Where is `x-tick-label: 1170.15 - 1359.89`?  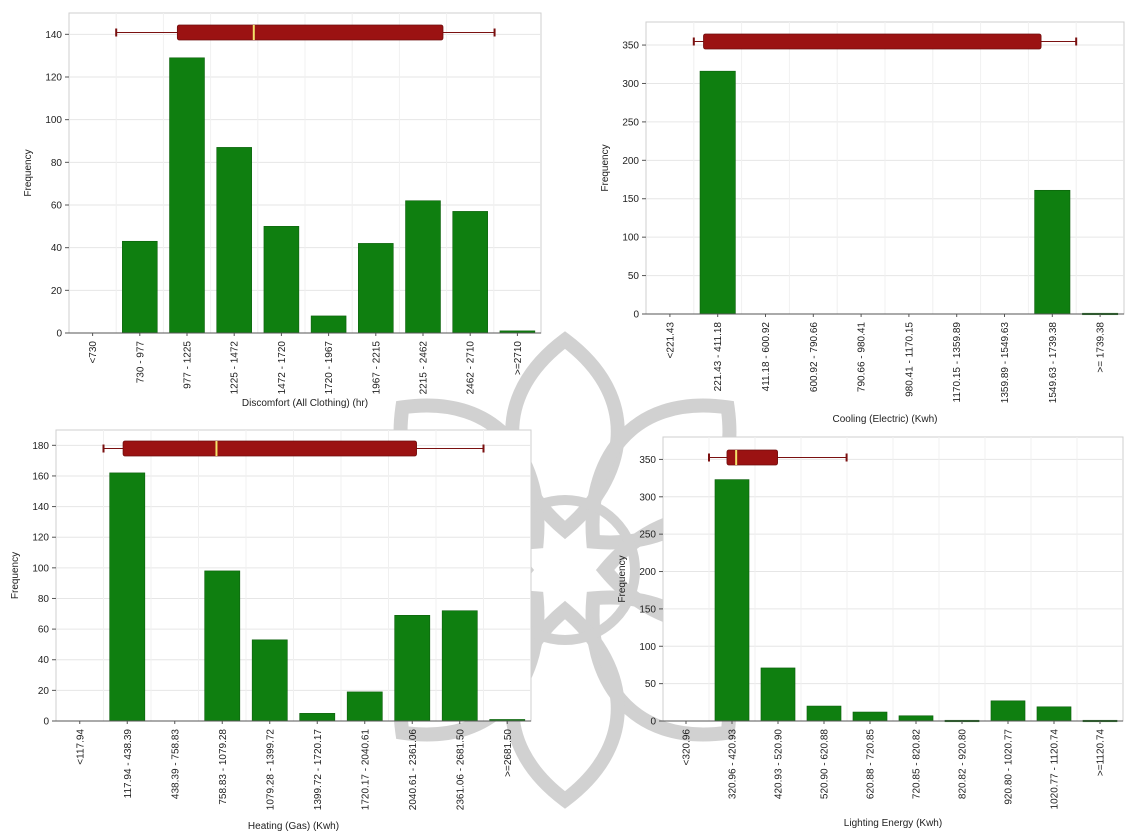 x-tick-label: 1170.15 - 1359.89 is located at coordinates (957, 362).